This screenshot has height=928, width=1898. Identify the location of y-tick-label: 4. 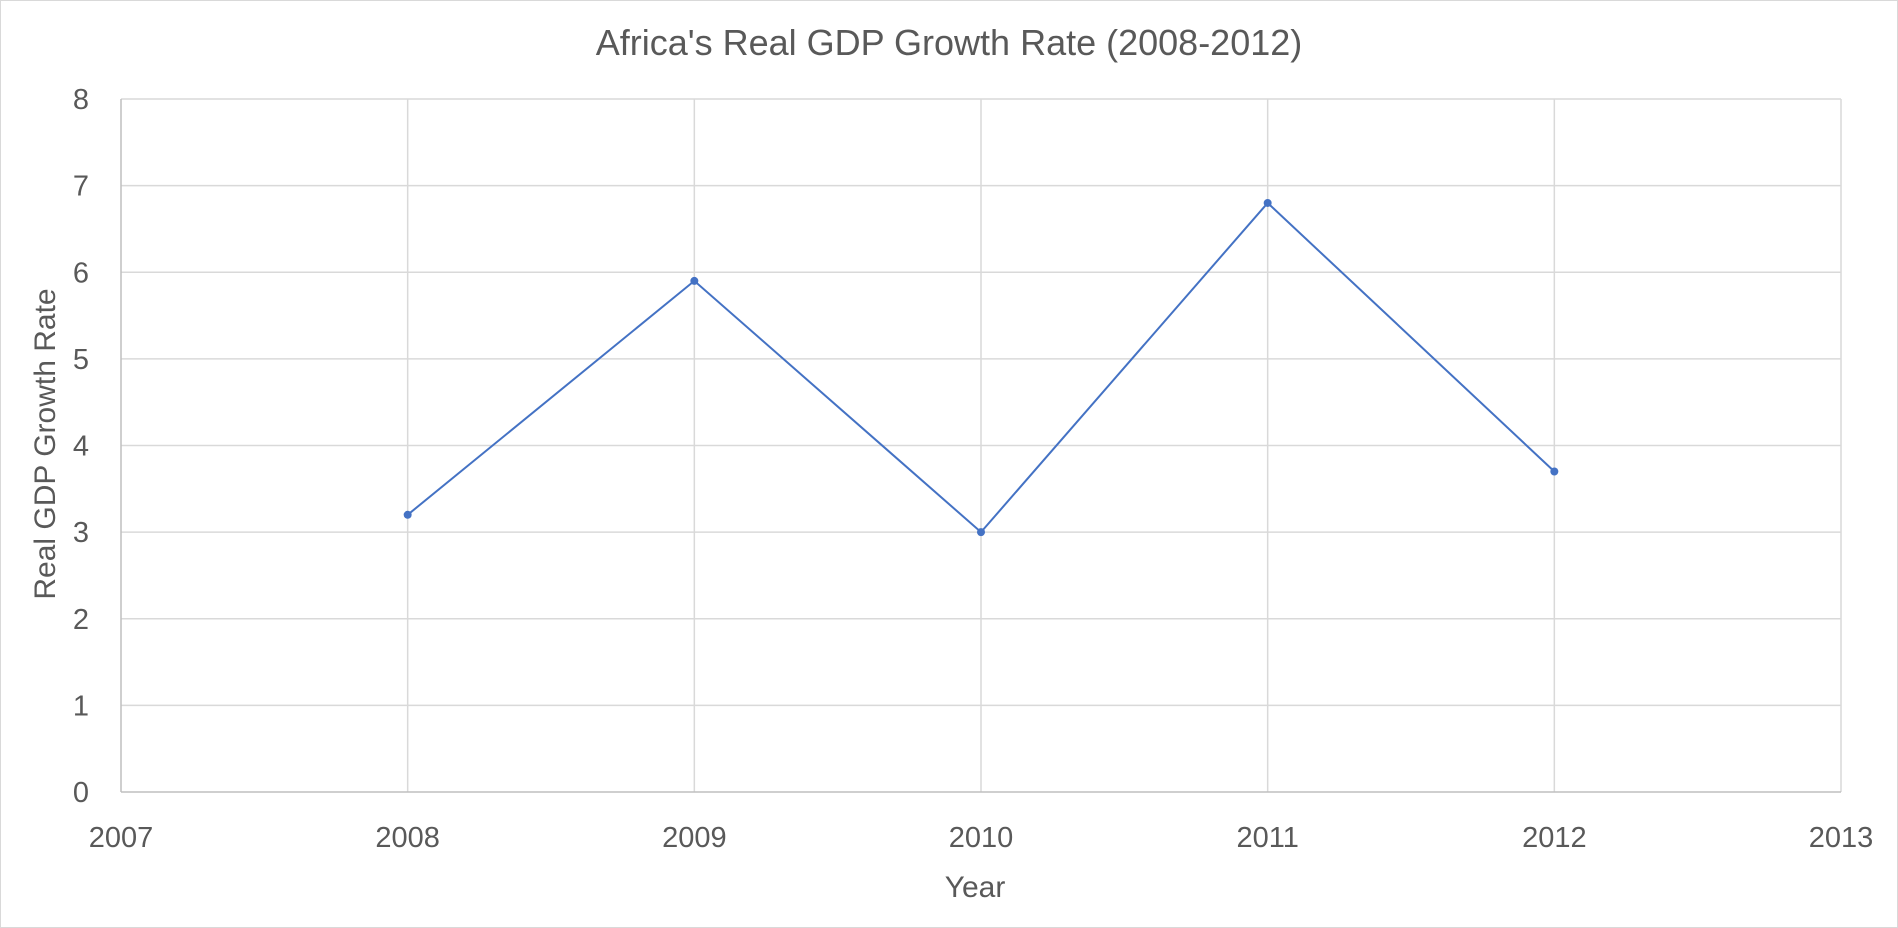
(81, 447).